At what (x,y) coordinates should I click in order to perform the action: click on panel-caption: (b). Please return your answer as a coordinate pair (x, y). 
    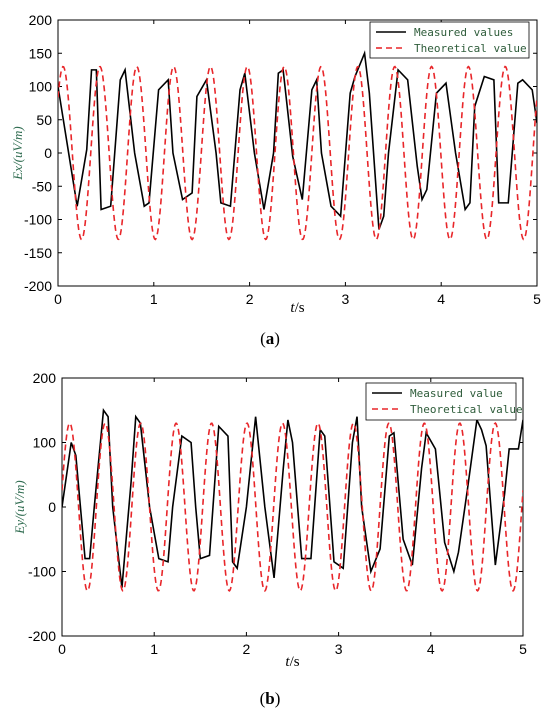
    Looking at the image, I should click on (270, 698).